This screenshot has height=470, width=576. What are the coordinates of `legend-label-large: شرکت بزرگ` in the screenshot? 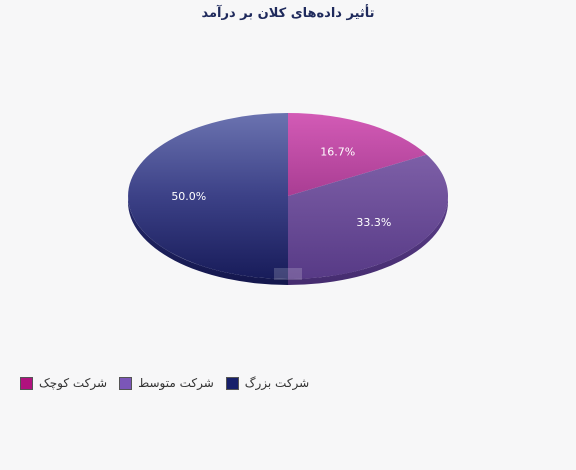 It's located at (277, 383).